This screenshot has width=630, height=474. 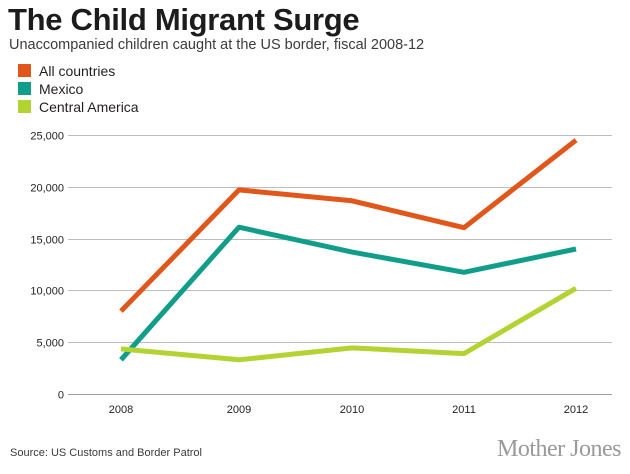 I want to click on y-tick-label: 5,000, so click(x=50, y=344).